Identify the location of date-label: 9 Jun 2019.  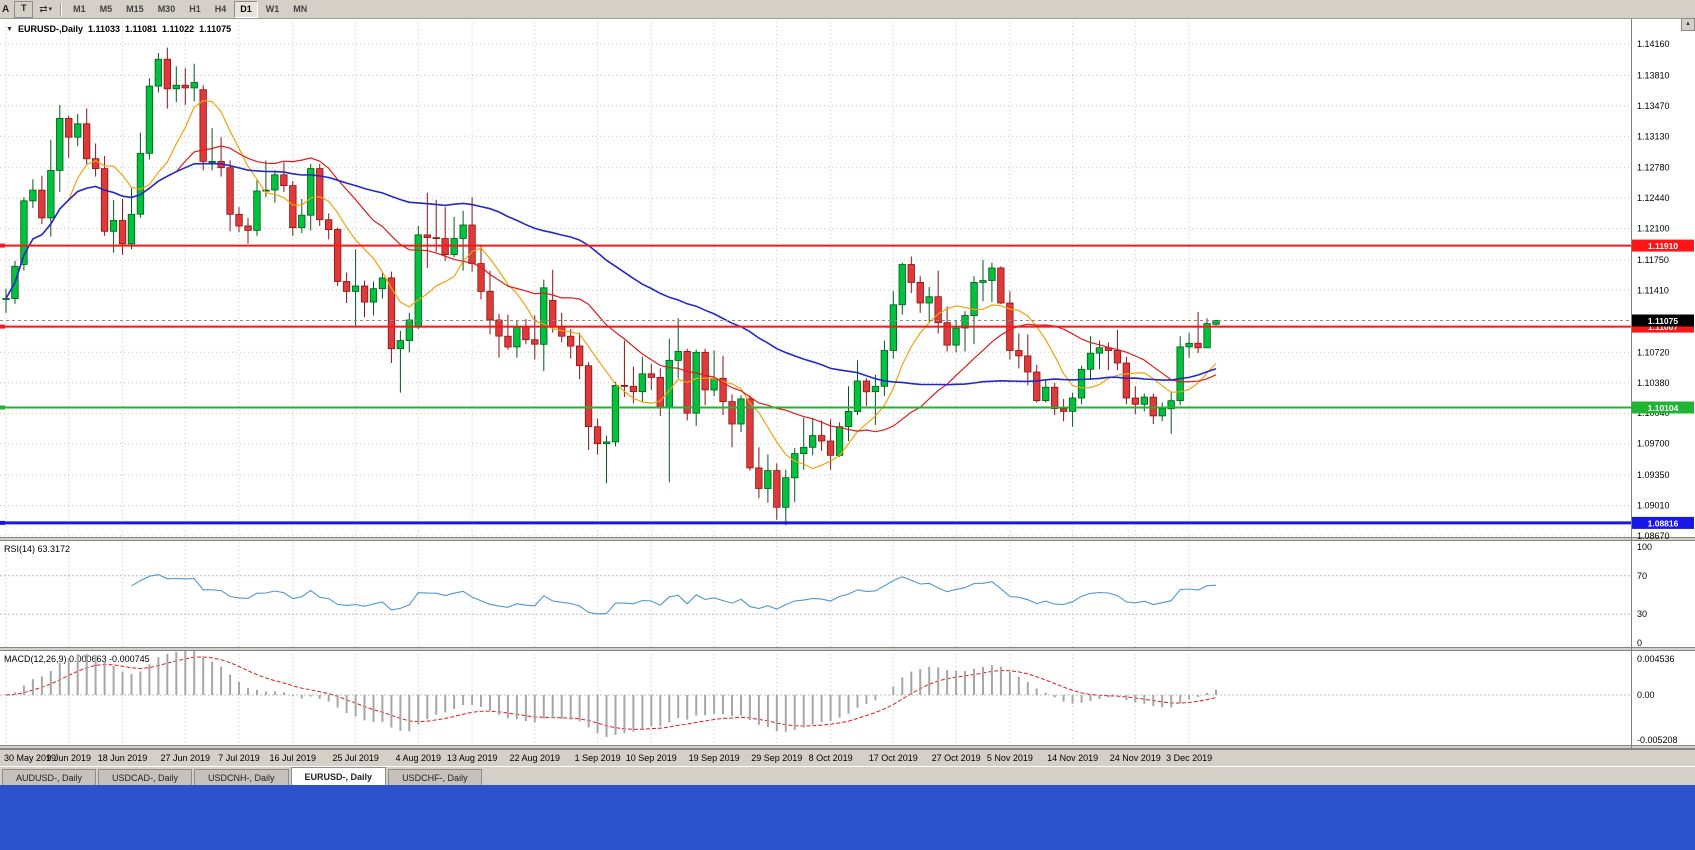
(68, 758).